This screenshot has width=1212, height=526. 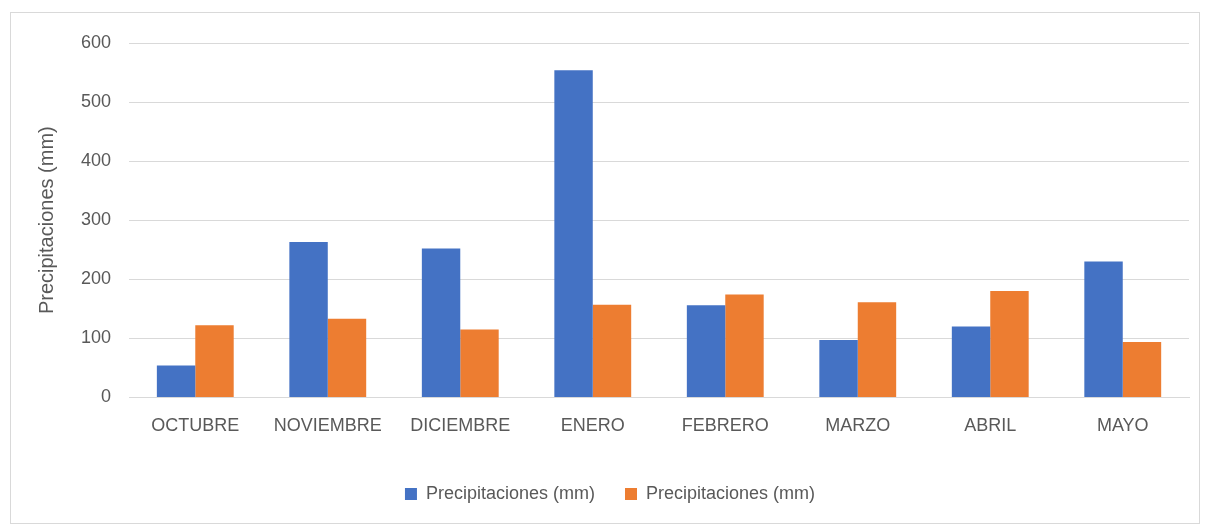 What do you see at coordinates (1122, 425) in the screenshot?
I see `x-tick-label: MAYO` at bounding box center [1122, 425].